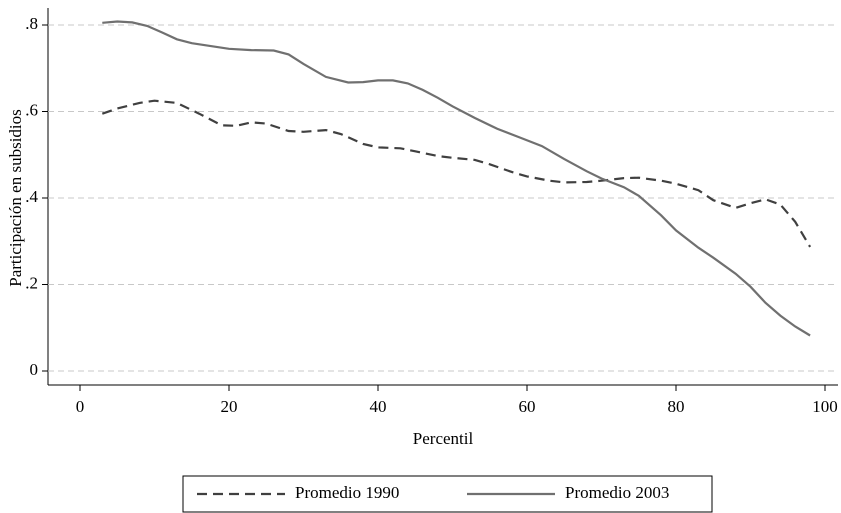 The image size is (841, 513). What do you see at coordinates (527, 406) in the screenshot?
I see `x-tick-label: 60` at bounding box center [527, 406].